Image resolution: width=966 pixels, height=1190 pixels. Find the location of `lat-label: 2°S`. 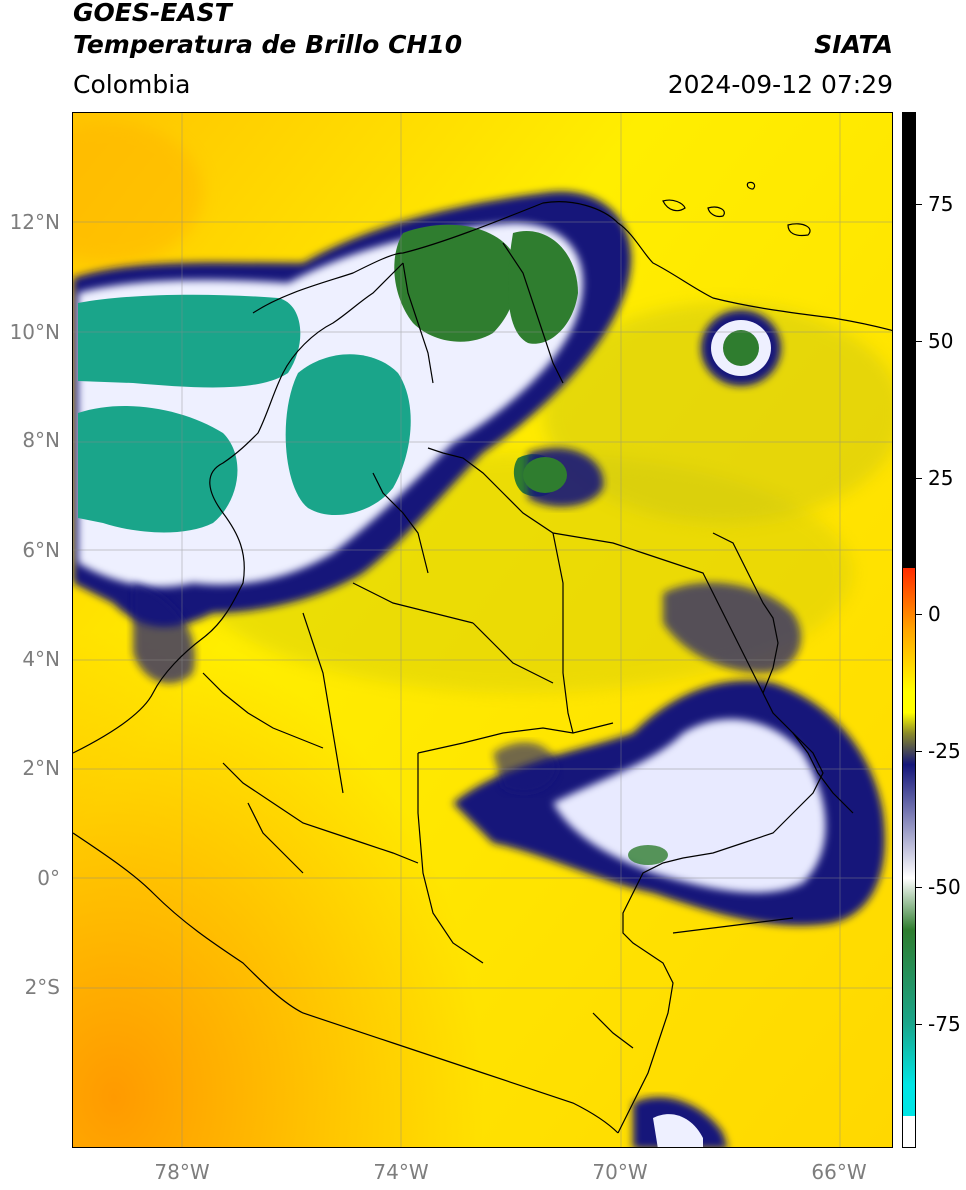

lat-label: 2°S is located at coordinates (42, 987).